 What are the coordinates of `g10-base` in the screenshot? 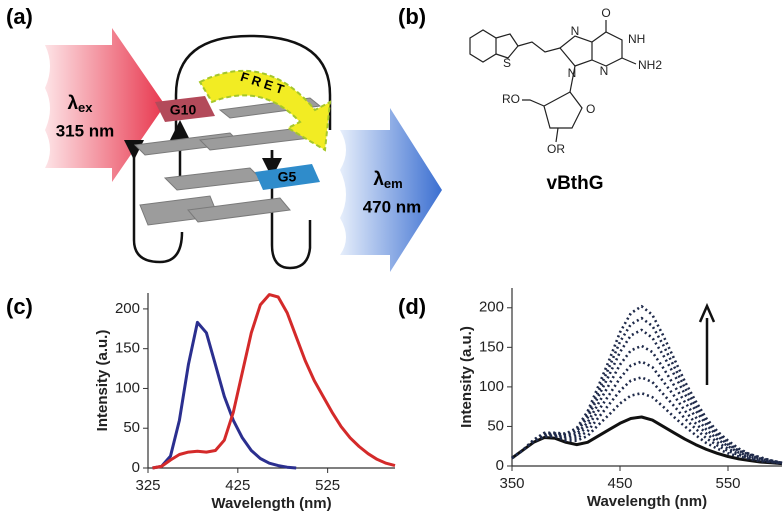 It's located at (185, 109).